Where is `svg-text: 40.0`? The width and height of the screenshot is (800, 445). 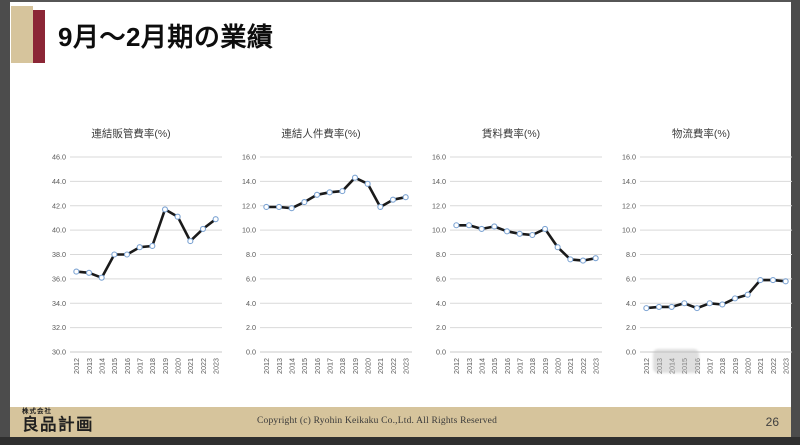 svg-text: 40.0 is located at coordinates (59, 230).